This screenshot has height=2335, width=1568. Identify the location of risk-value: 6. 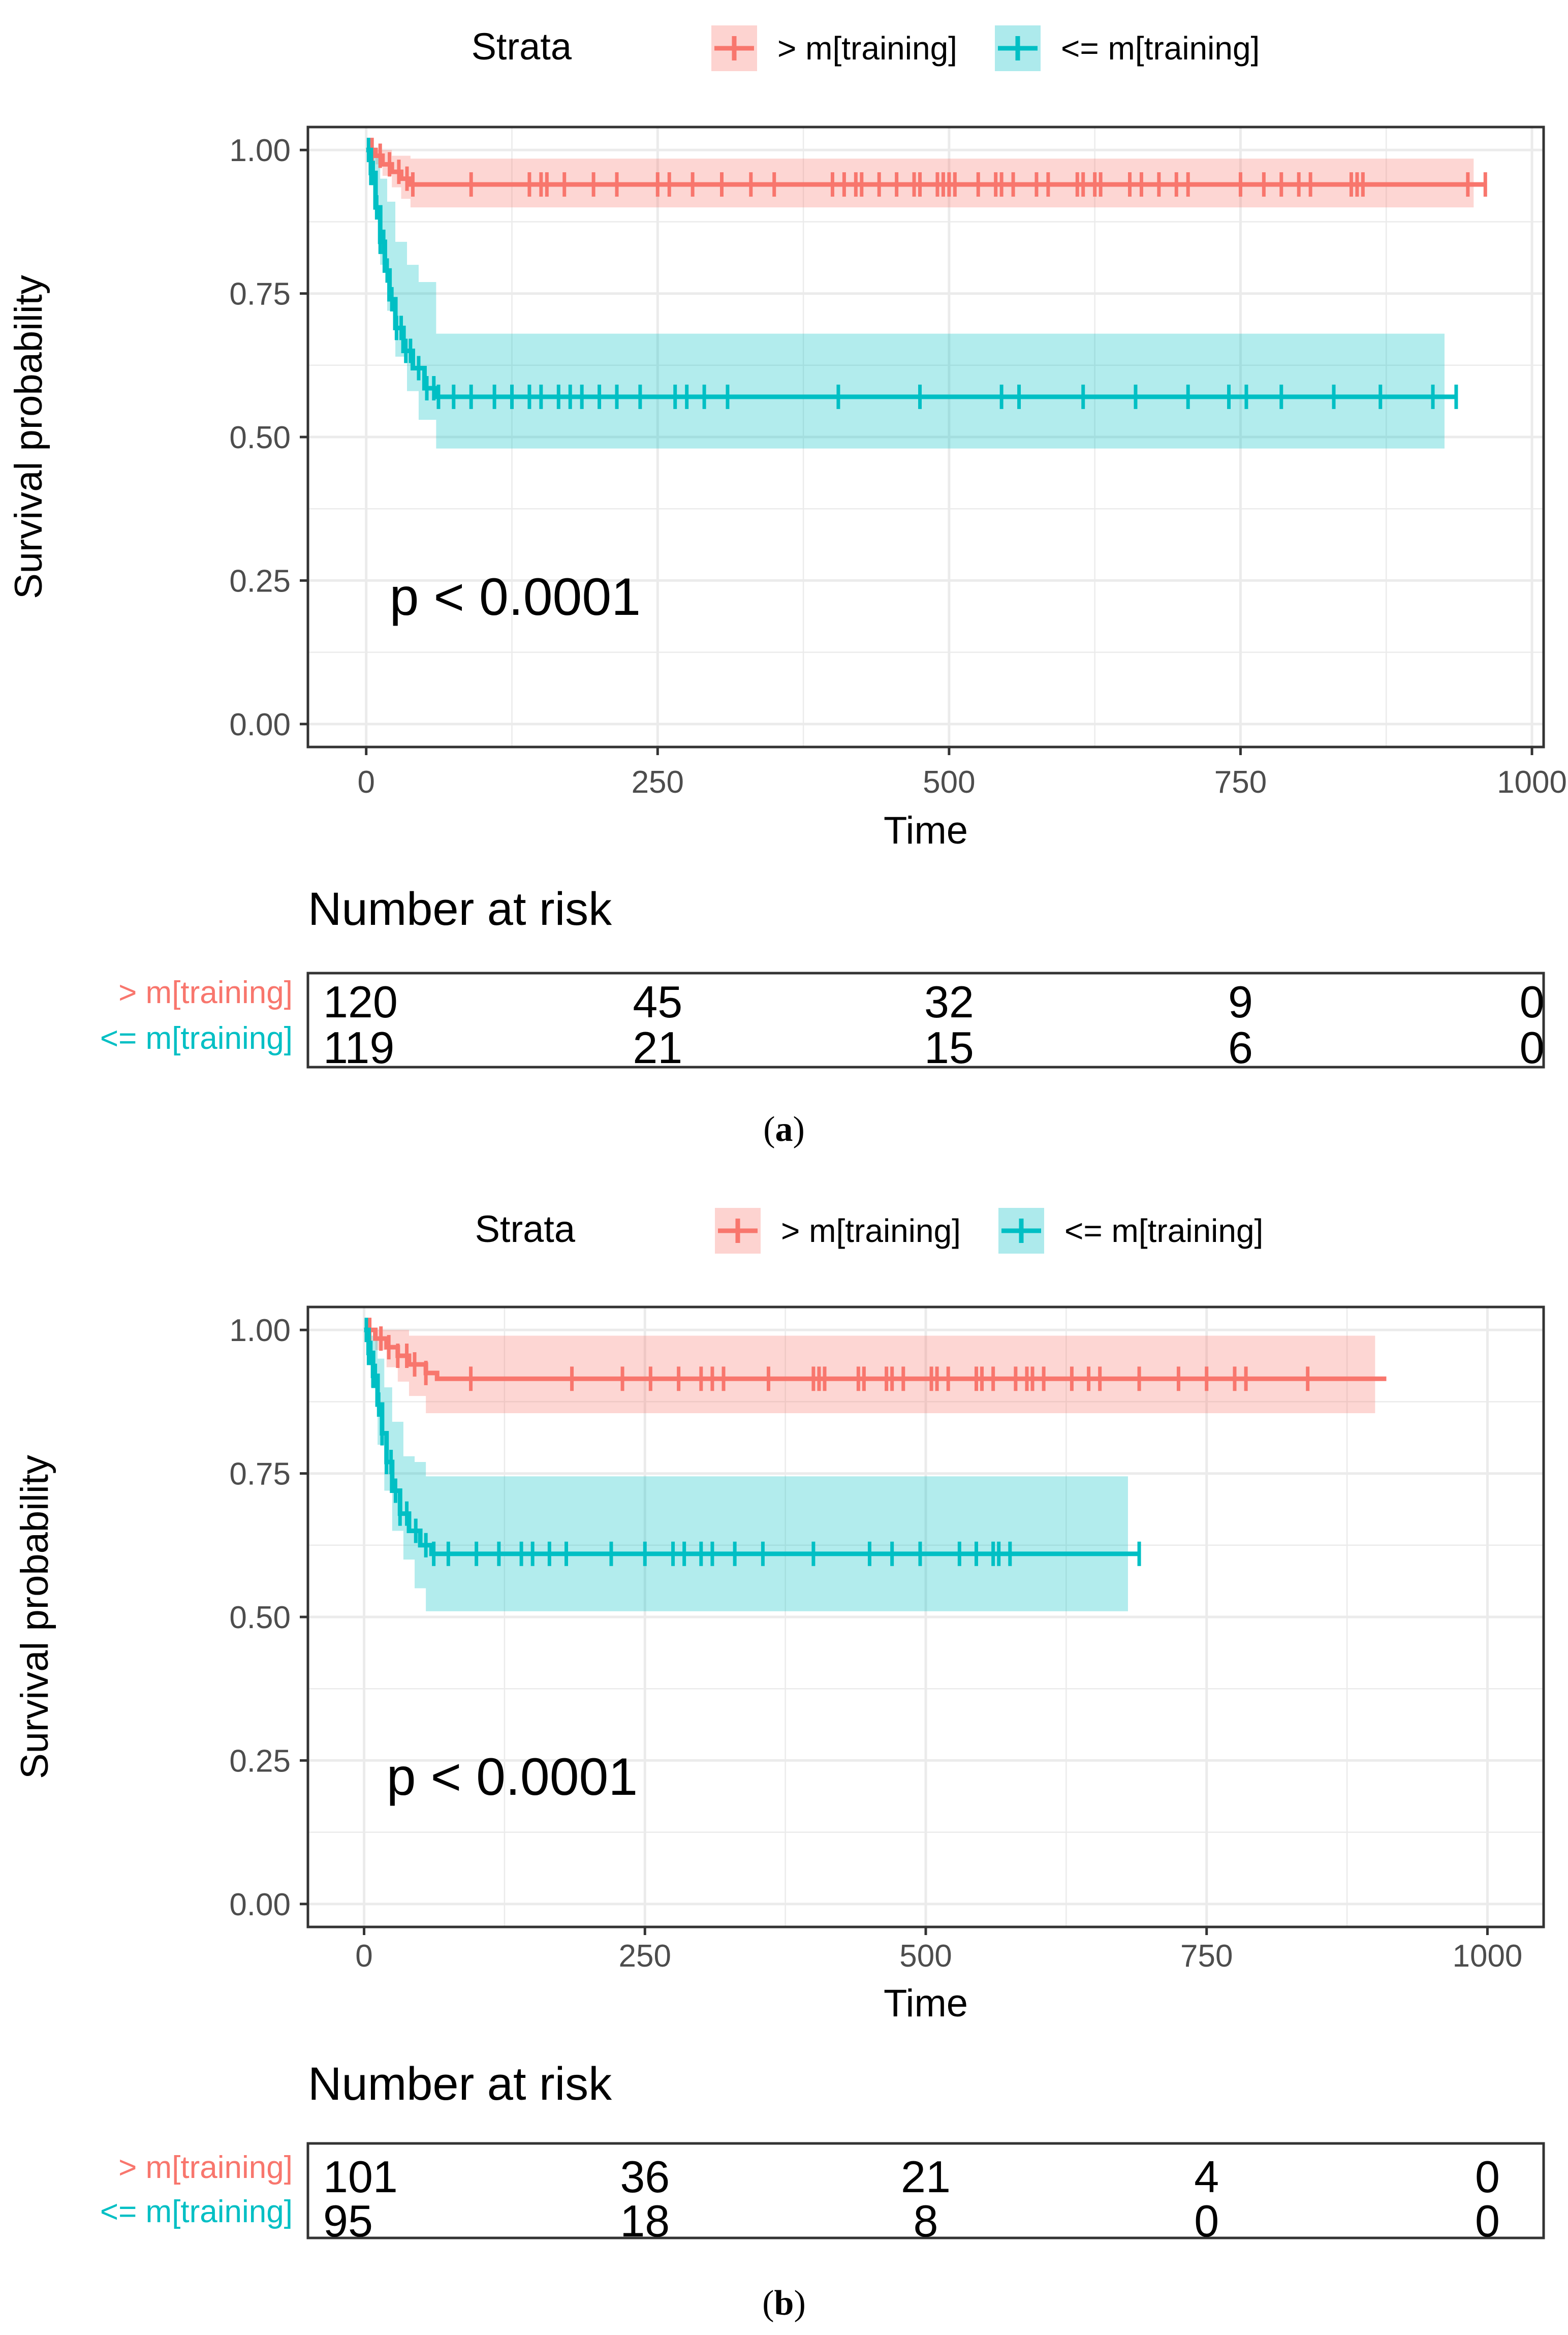
(1240, 1047).